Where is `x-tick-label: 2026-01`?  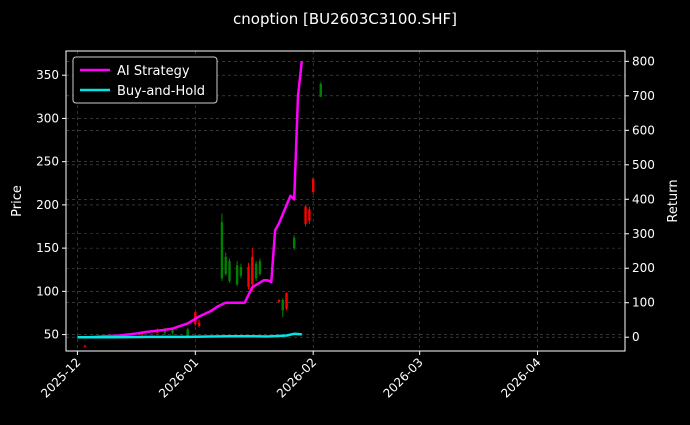 x-tick-label: 2026-01 is located at coordinates (178, 377).